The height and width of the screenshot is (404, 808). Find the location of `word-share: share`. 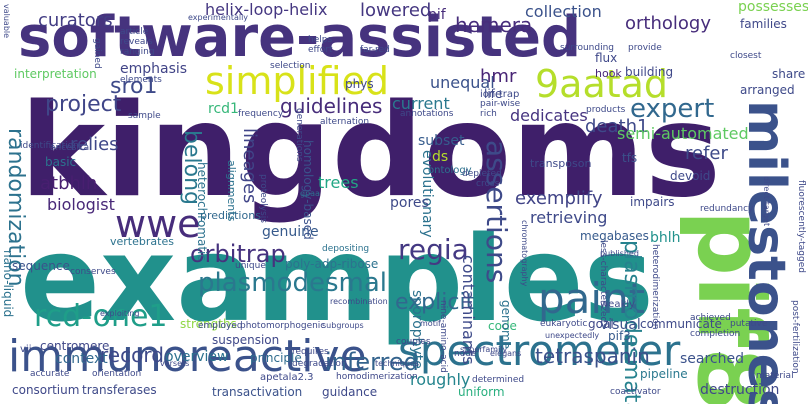

word-share: share is located at coordinates (789, 74).